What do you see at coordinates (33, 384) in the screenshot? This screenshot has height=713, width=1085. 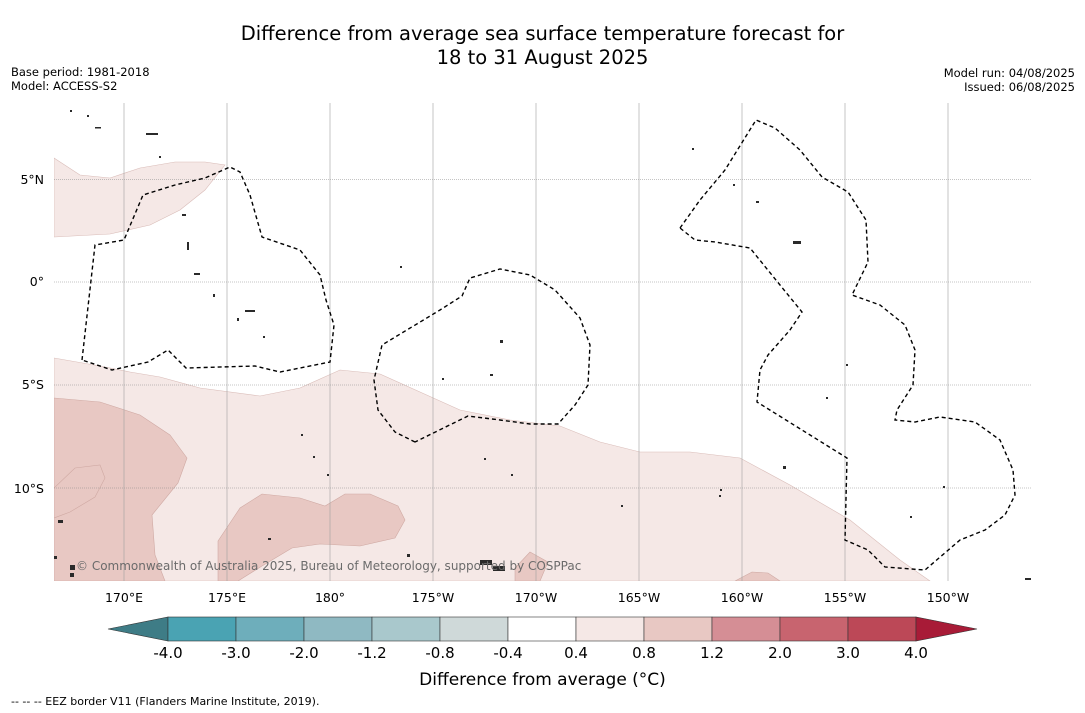 I see `lat-label-5s: 5°S` at bounding box center [33, 384].